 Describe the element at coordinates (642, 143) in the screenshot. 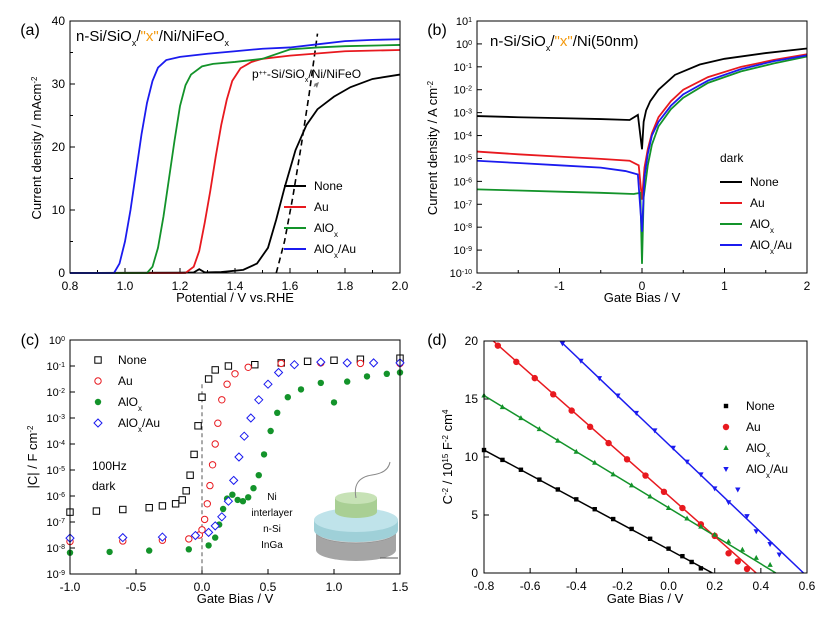

I see `series-line-aloxau` at that location.